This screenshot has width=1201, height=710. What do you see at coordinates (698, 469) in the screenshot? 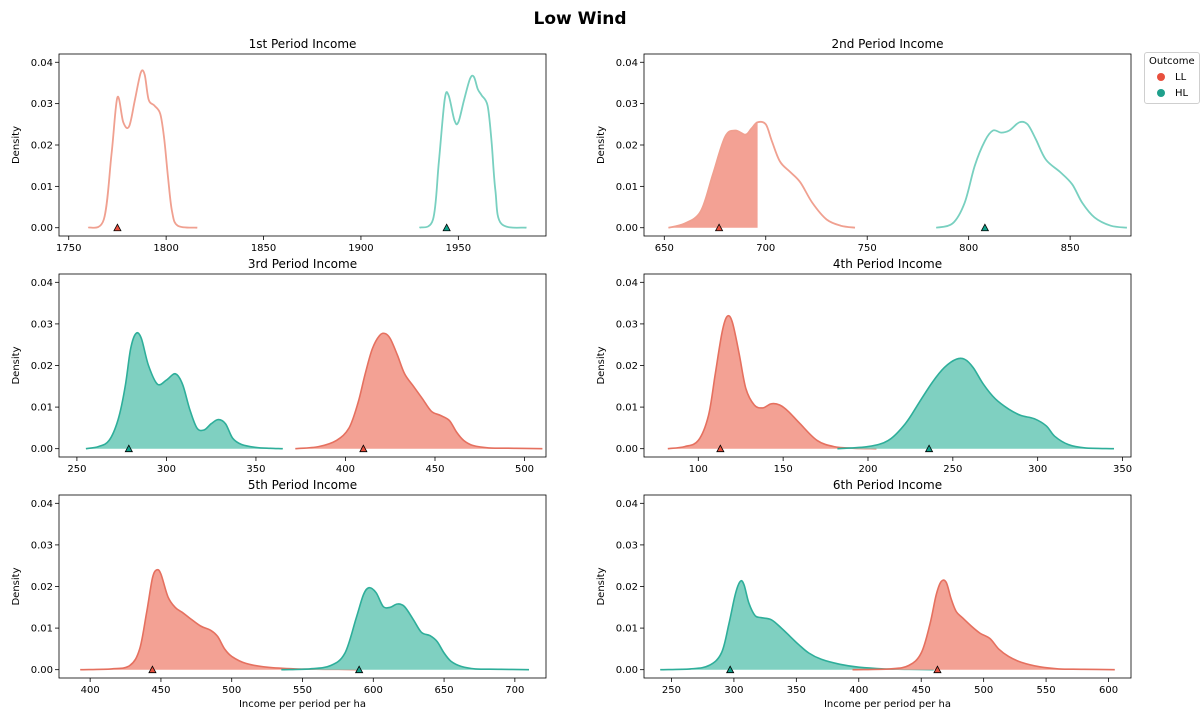
I see `x-tick-label: 100` at bounding box center [698, 469].